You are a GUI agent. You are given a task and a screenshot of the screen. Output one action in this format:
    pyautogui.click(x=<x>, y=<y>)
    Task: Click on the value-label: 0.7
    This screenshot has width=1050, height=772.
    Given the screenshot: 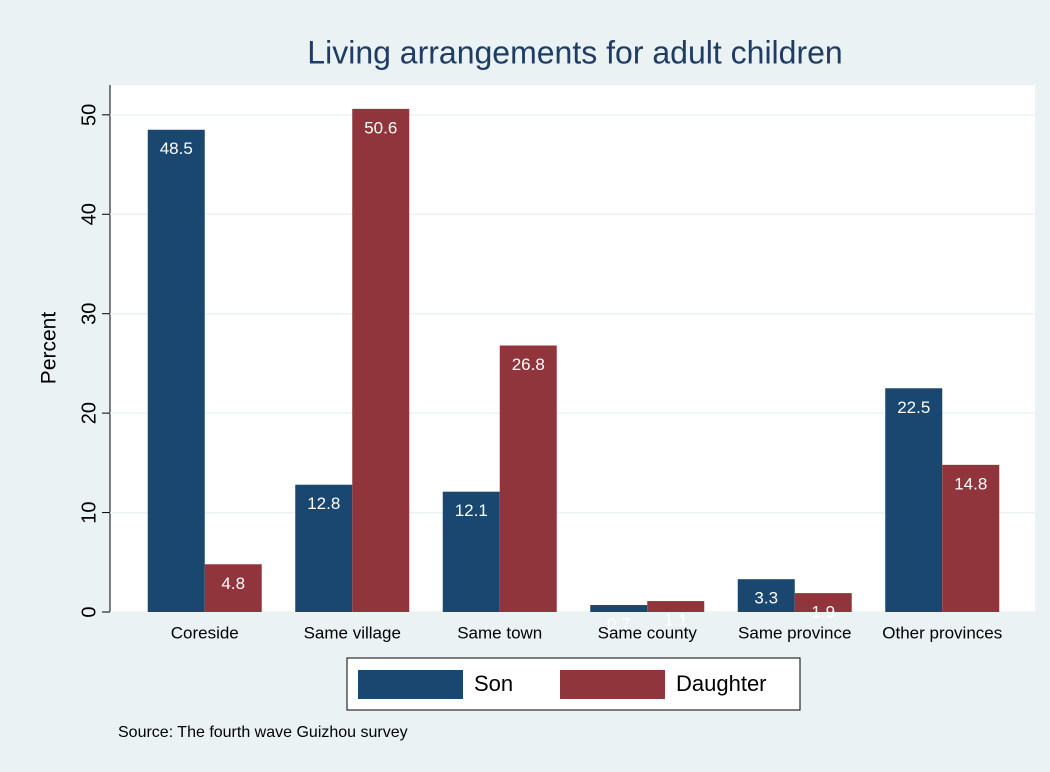 What is the action you would take?
    pyautogui.click(x=619, y=624)
    